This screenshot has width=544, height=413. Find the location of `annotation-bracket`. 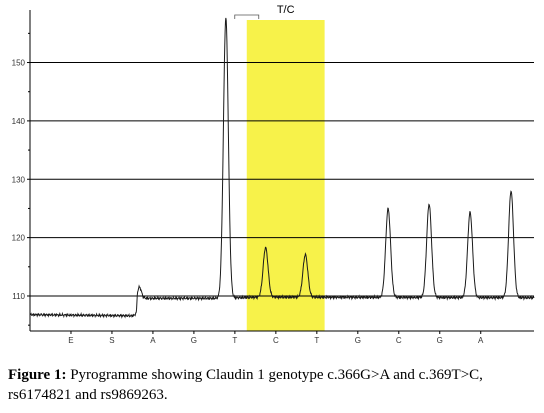

annotation-bracket is located at coordinates (247, 16).